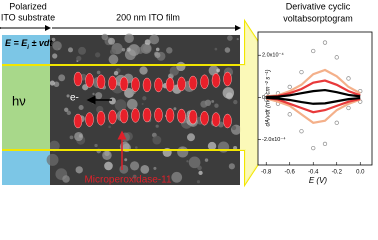 This screenshot has height=240, width=378. Describe the element at coordinates (313, 173) in the screenshot. I see `x-tick-label: -0.4` at that location.